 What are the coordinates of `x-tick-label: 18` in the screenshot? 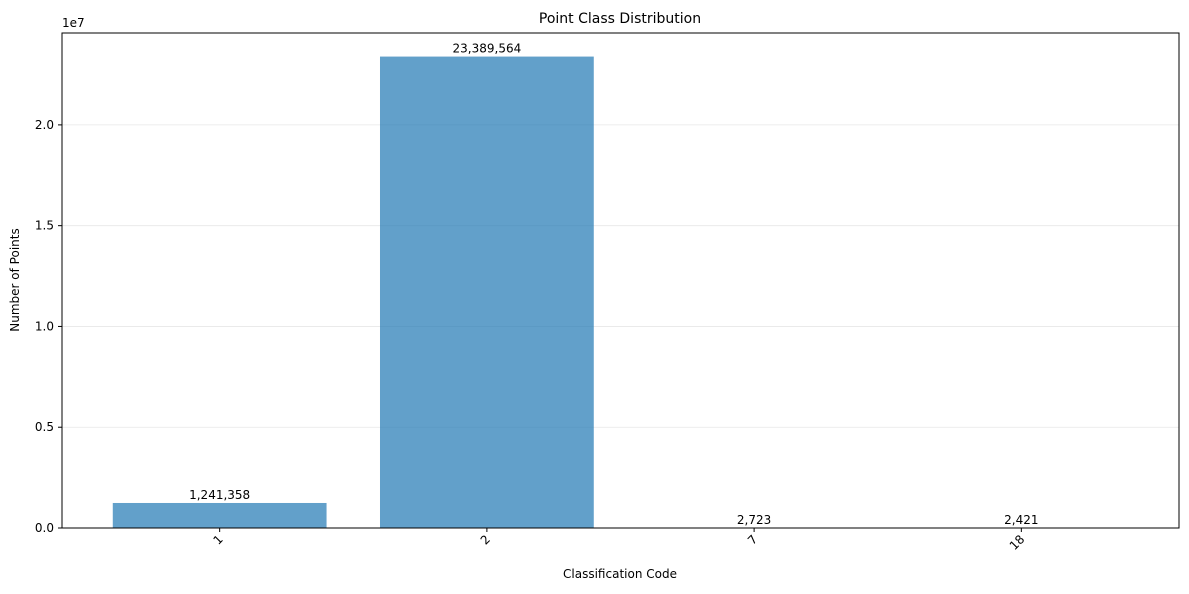 It's located at (1017, 542).